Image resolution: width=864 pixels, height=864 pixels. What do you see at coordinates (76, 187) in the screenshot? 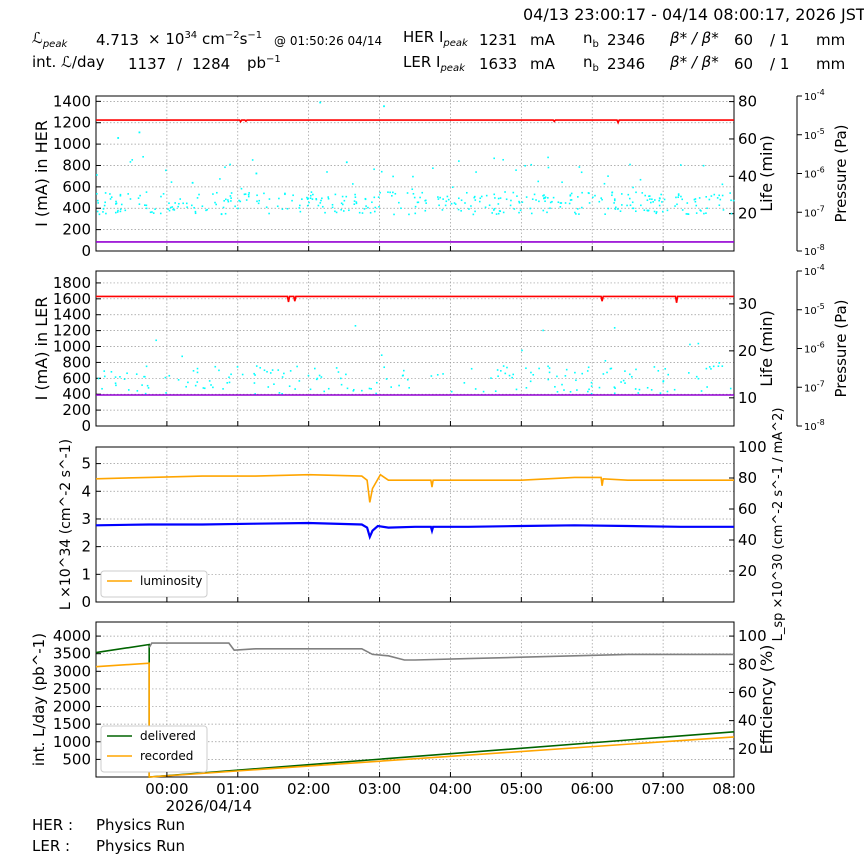
I see `y-tick-label: 600` at bounding box center [76, 187].